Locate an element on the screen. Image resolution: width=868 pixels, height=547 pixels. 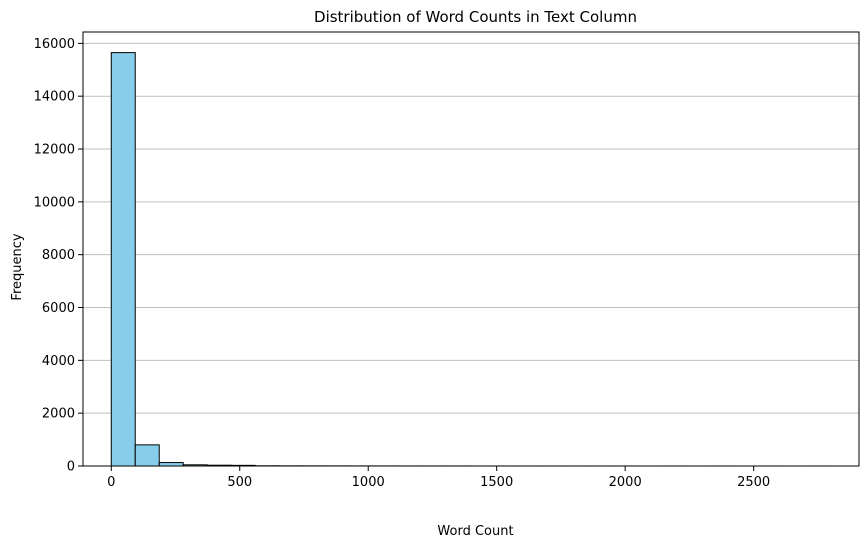
y-tick-label: 2000 is located at coordinates (58, 414).